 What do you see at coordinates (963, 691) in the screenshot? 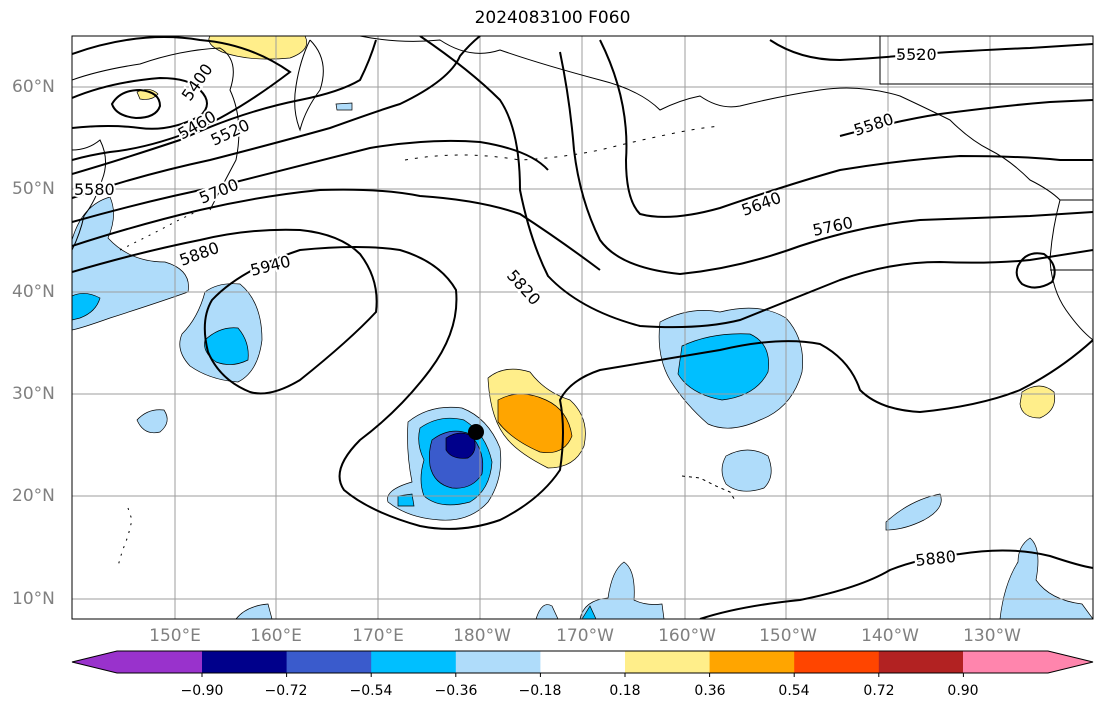
I see `colorbar-tick-label: 0.90` at bounding box center [963, 691].